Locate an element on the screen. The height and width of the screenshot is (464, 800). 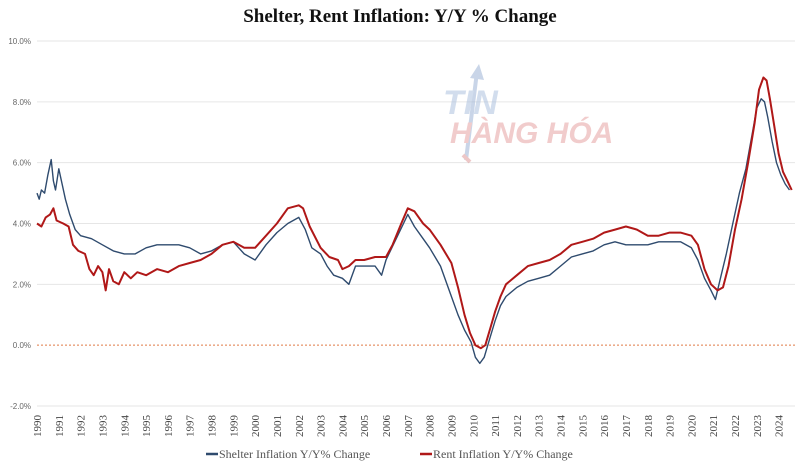
y-tick-label: 0.0% is located at coordinates (22, 345).